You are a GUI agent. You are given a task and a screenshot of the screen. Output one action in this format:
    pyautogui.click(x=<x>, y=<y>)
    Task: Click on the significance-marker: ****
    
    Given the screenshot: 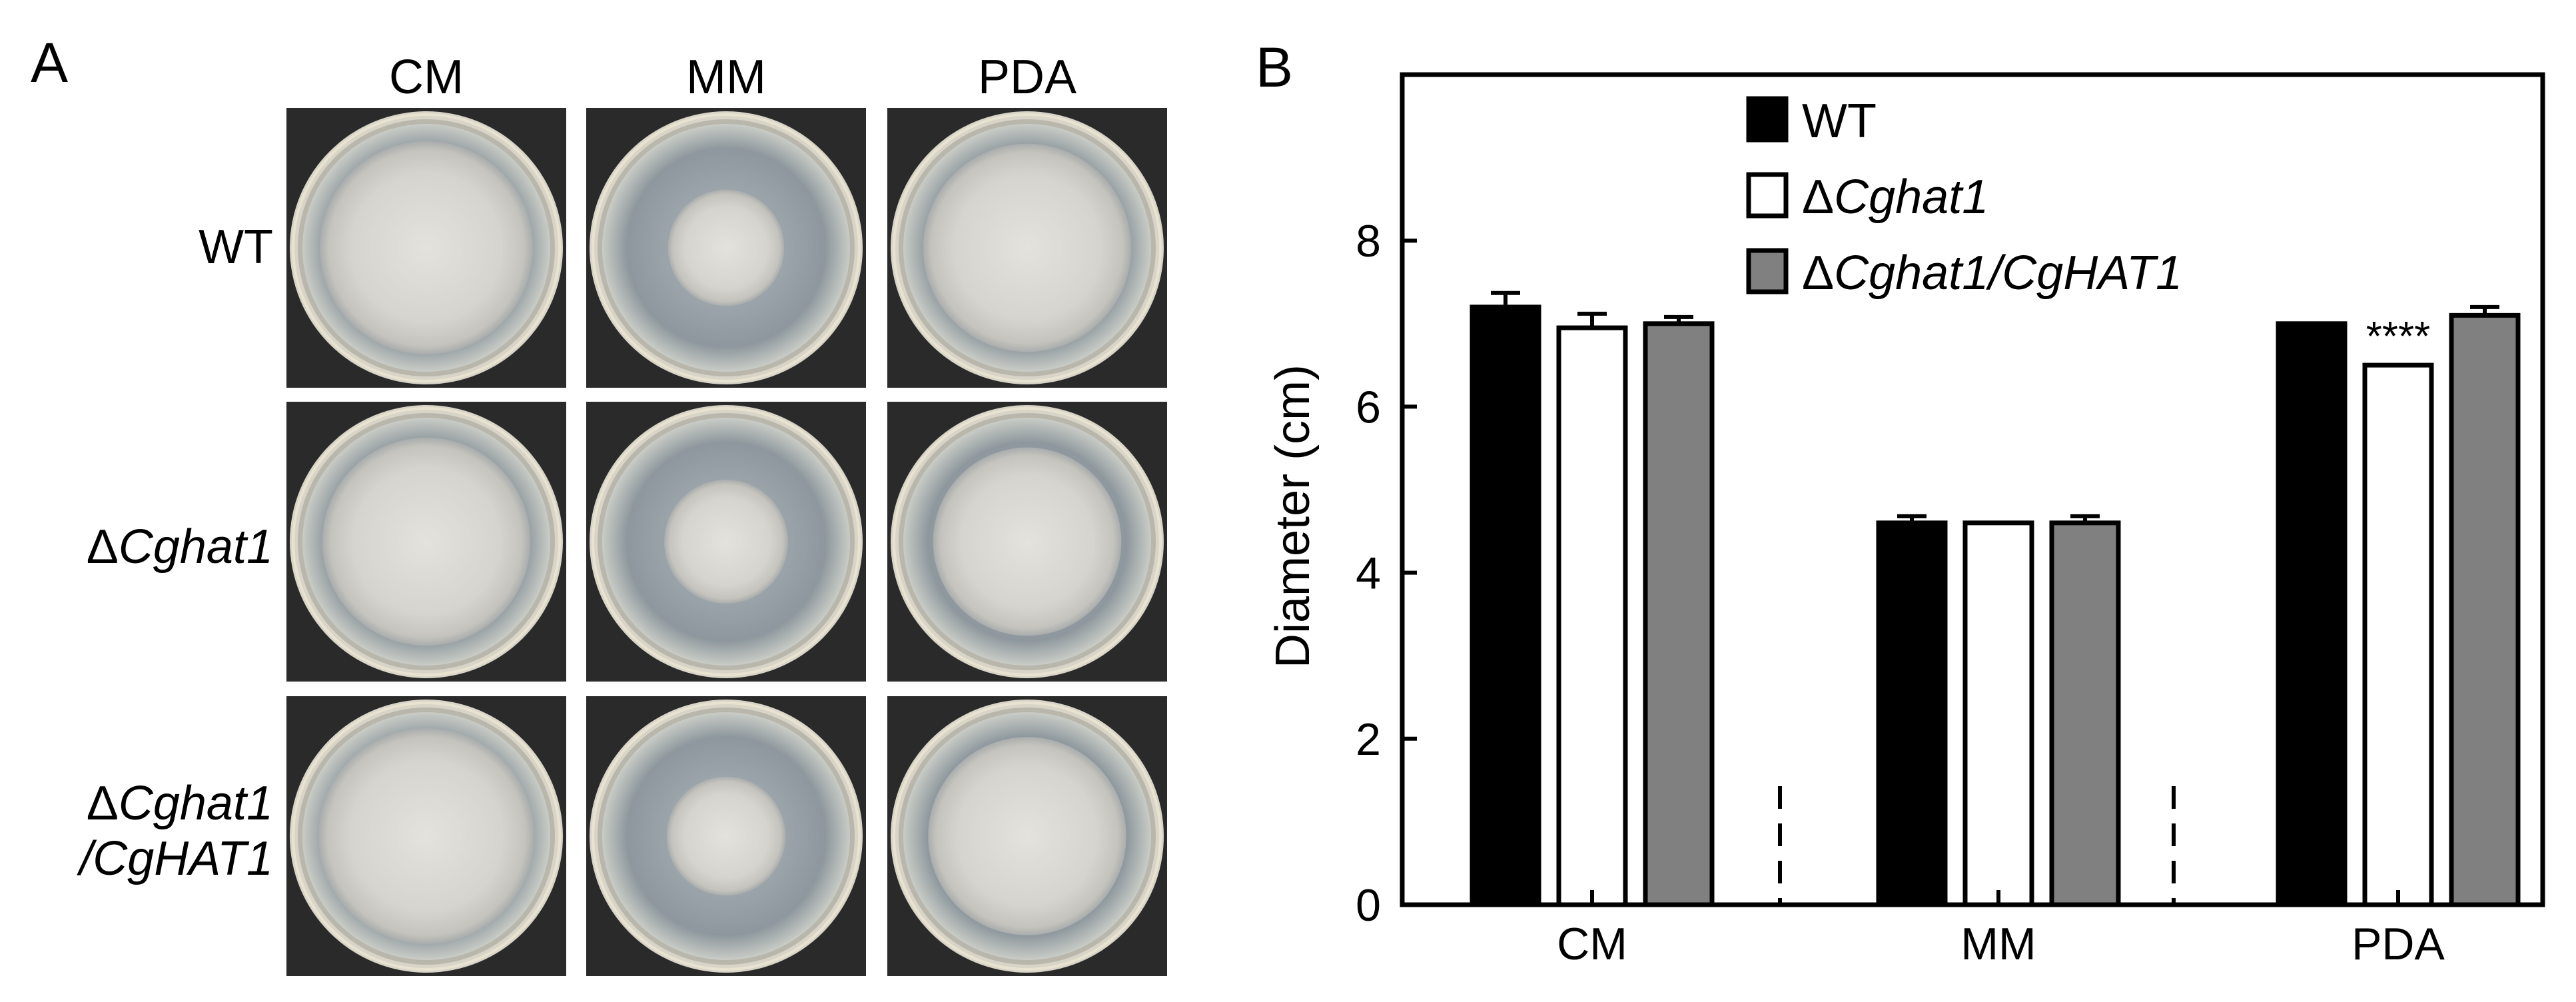 What is the action you would take?
    pyautogui.click(x=2399, y=337)
    